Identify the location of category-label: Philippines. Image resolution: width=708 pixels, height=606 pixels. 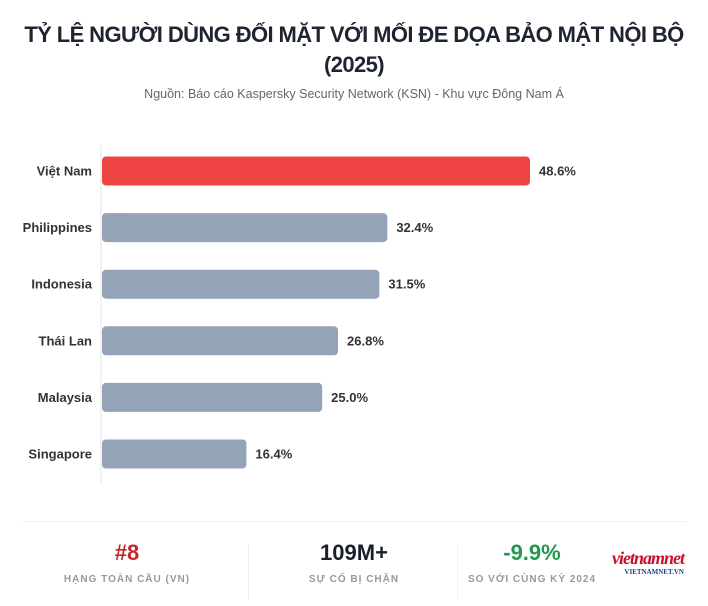
(57, 227).